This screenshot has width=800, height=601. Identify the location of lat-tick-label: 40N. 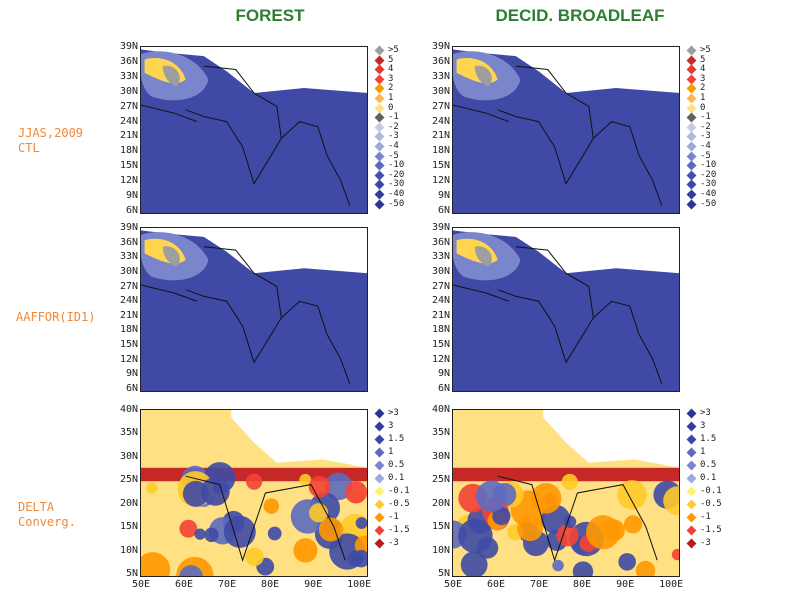
(440, 409).